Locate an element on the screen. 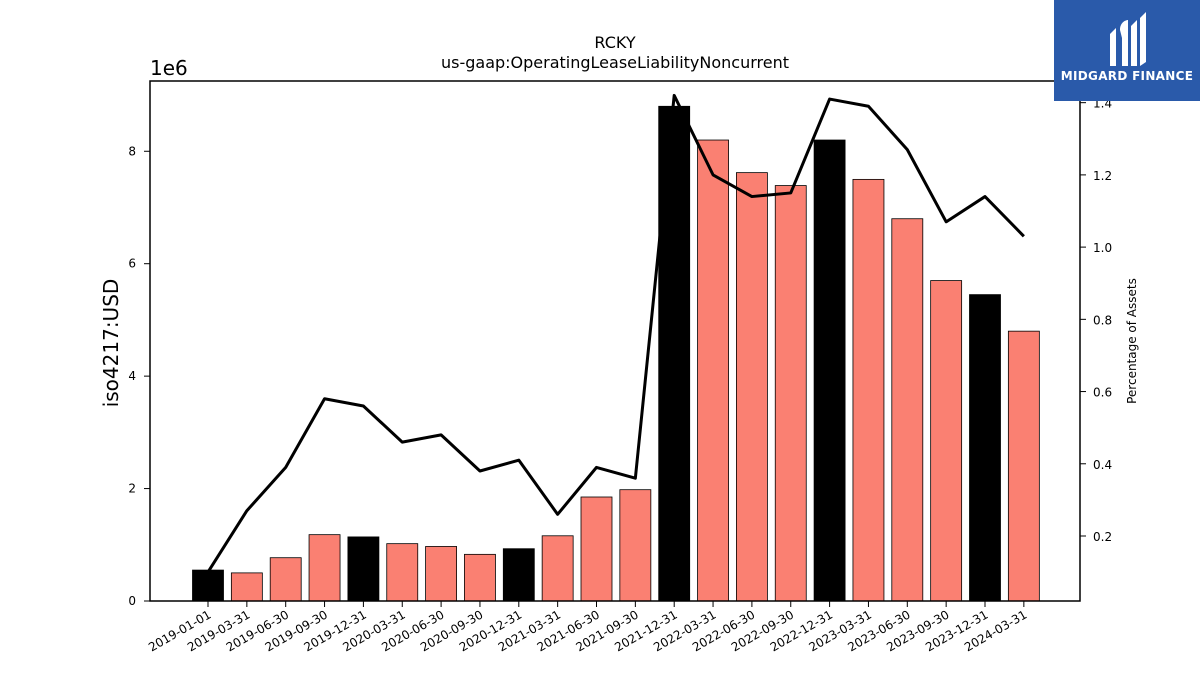  y2-tick-label: 0.8 is located at coordinates (1102, 320).